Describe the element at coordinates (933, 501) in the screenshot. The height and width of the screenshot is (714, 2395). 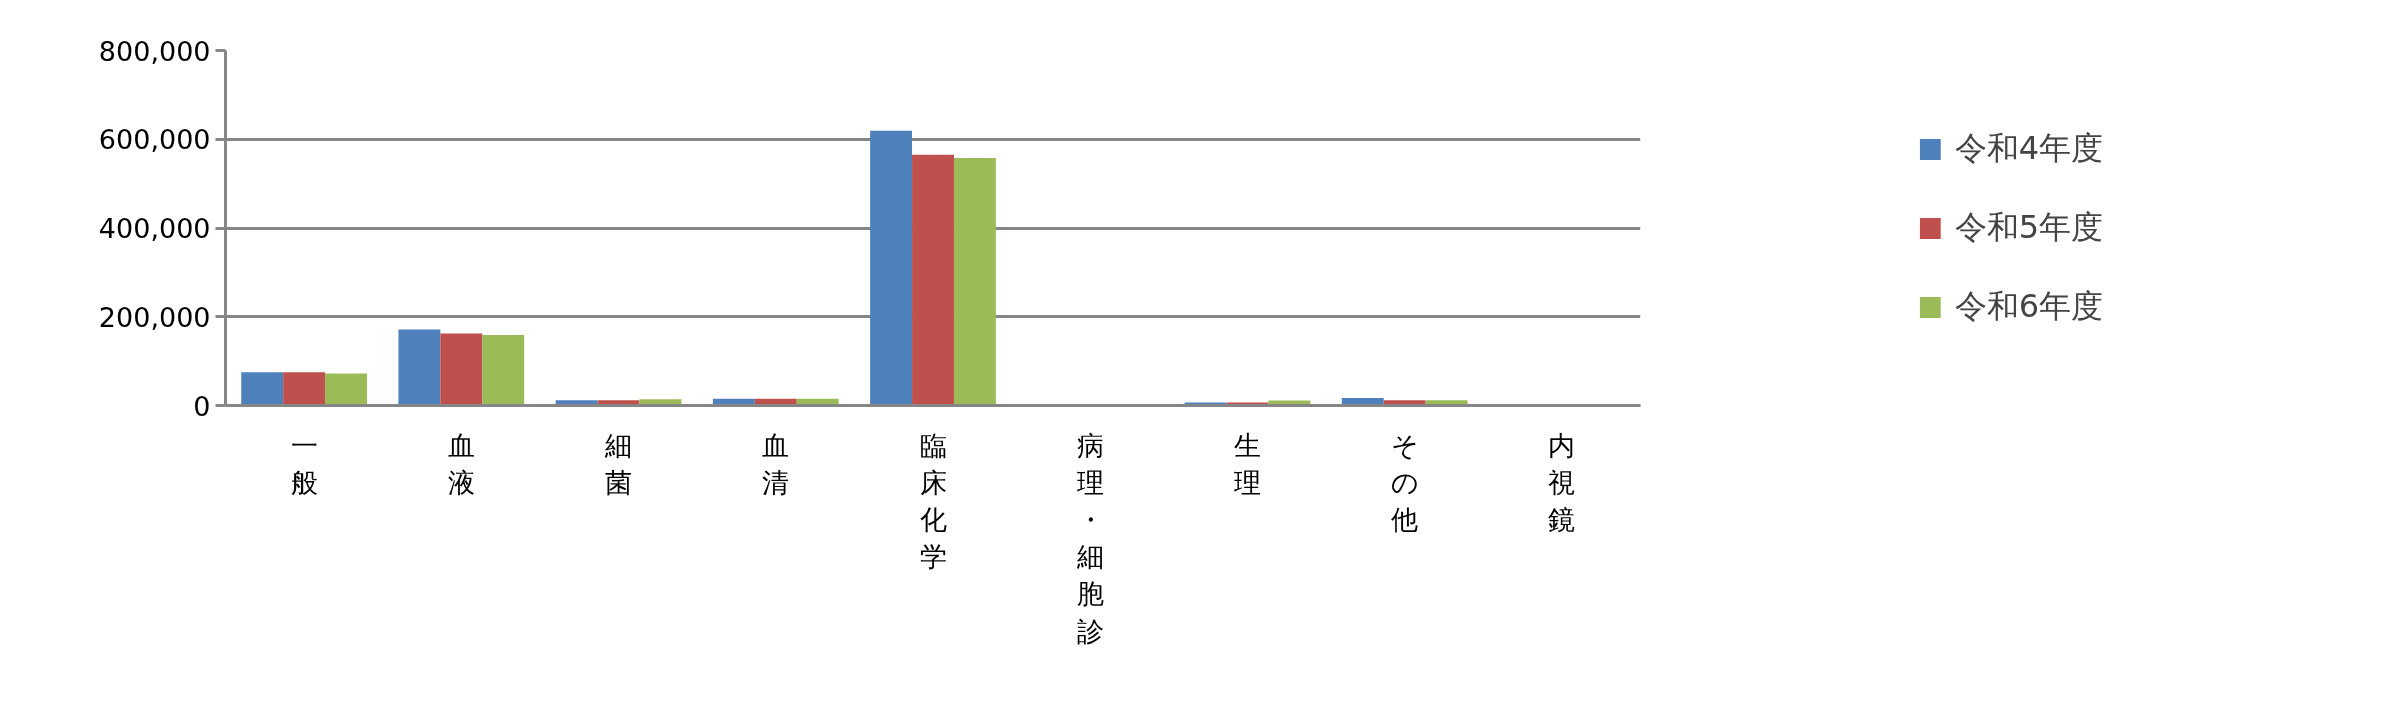
I see `x-tick-label: 臨床化学` at that location.